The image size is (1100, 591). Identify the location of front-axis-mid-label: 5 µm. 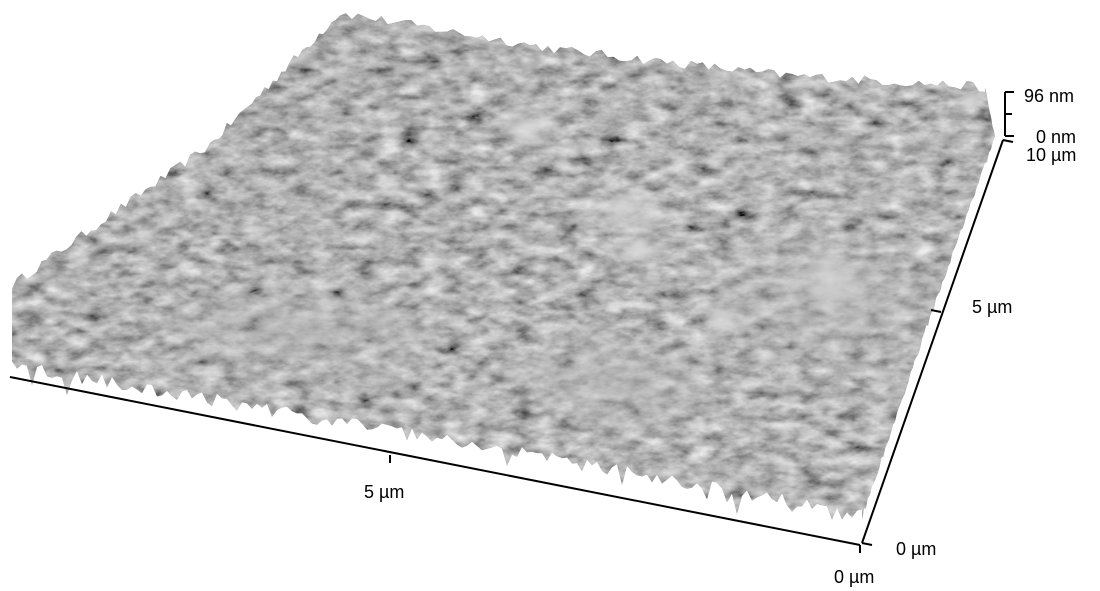
(384, 492).